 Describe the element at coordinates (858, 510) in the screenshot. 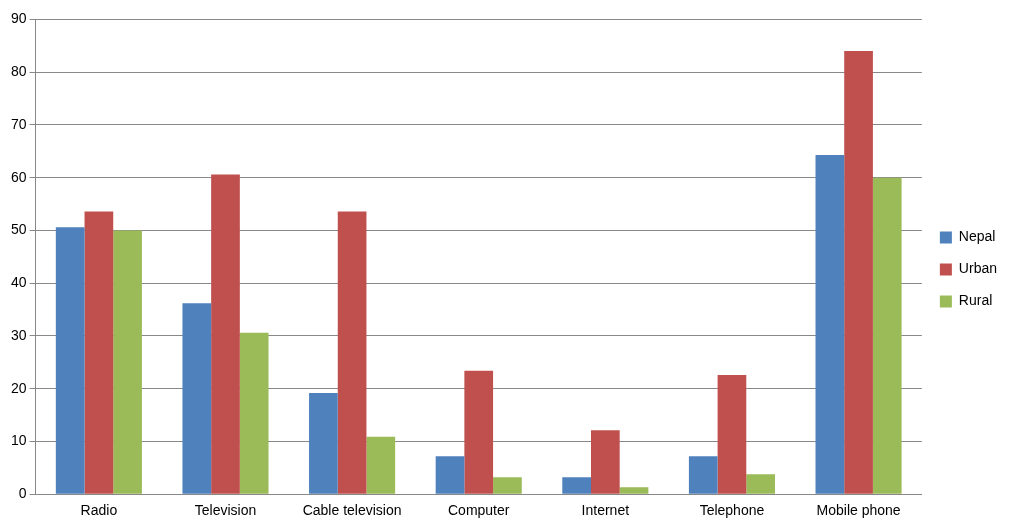

I see `x-tick-label: Mobile phone` at that location.